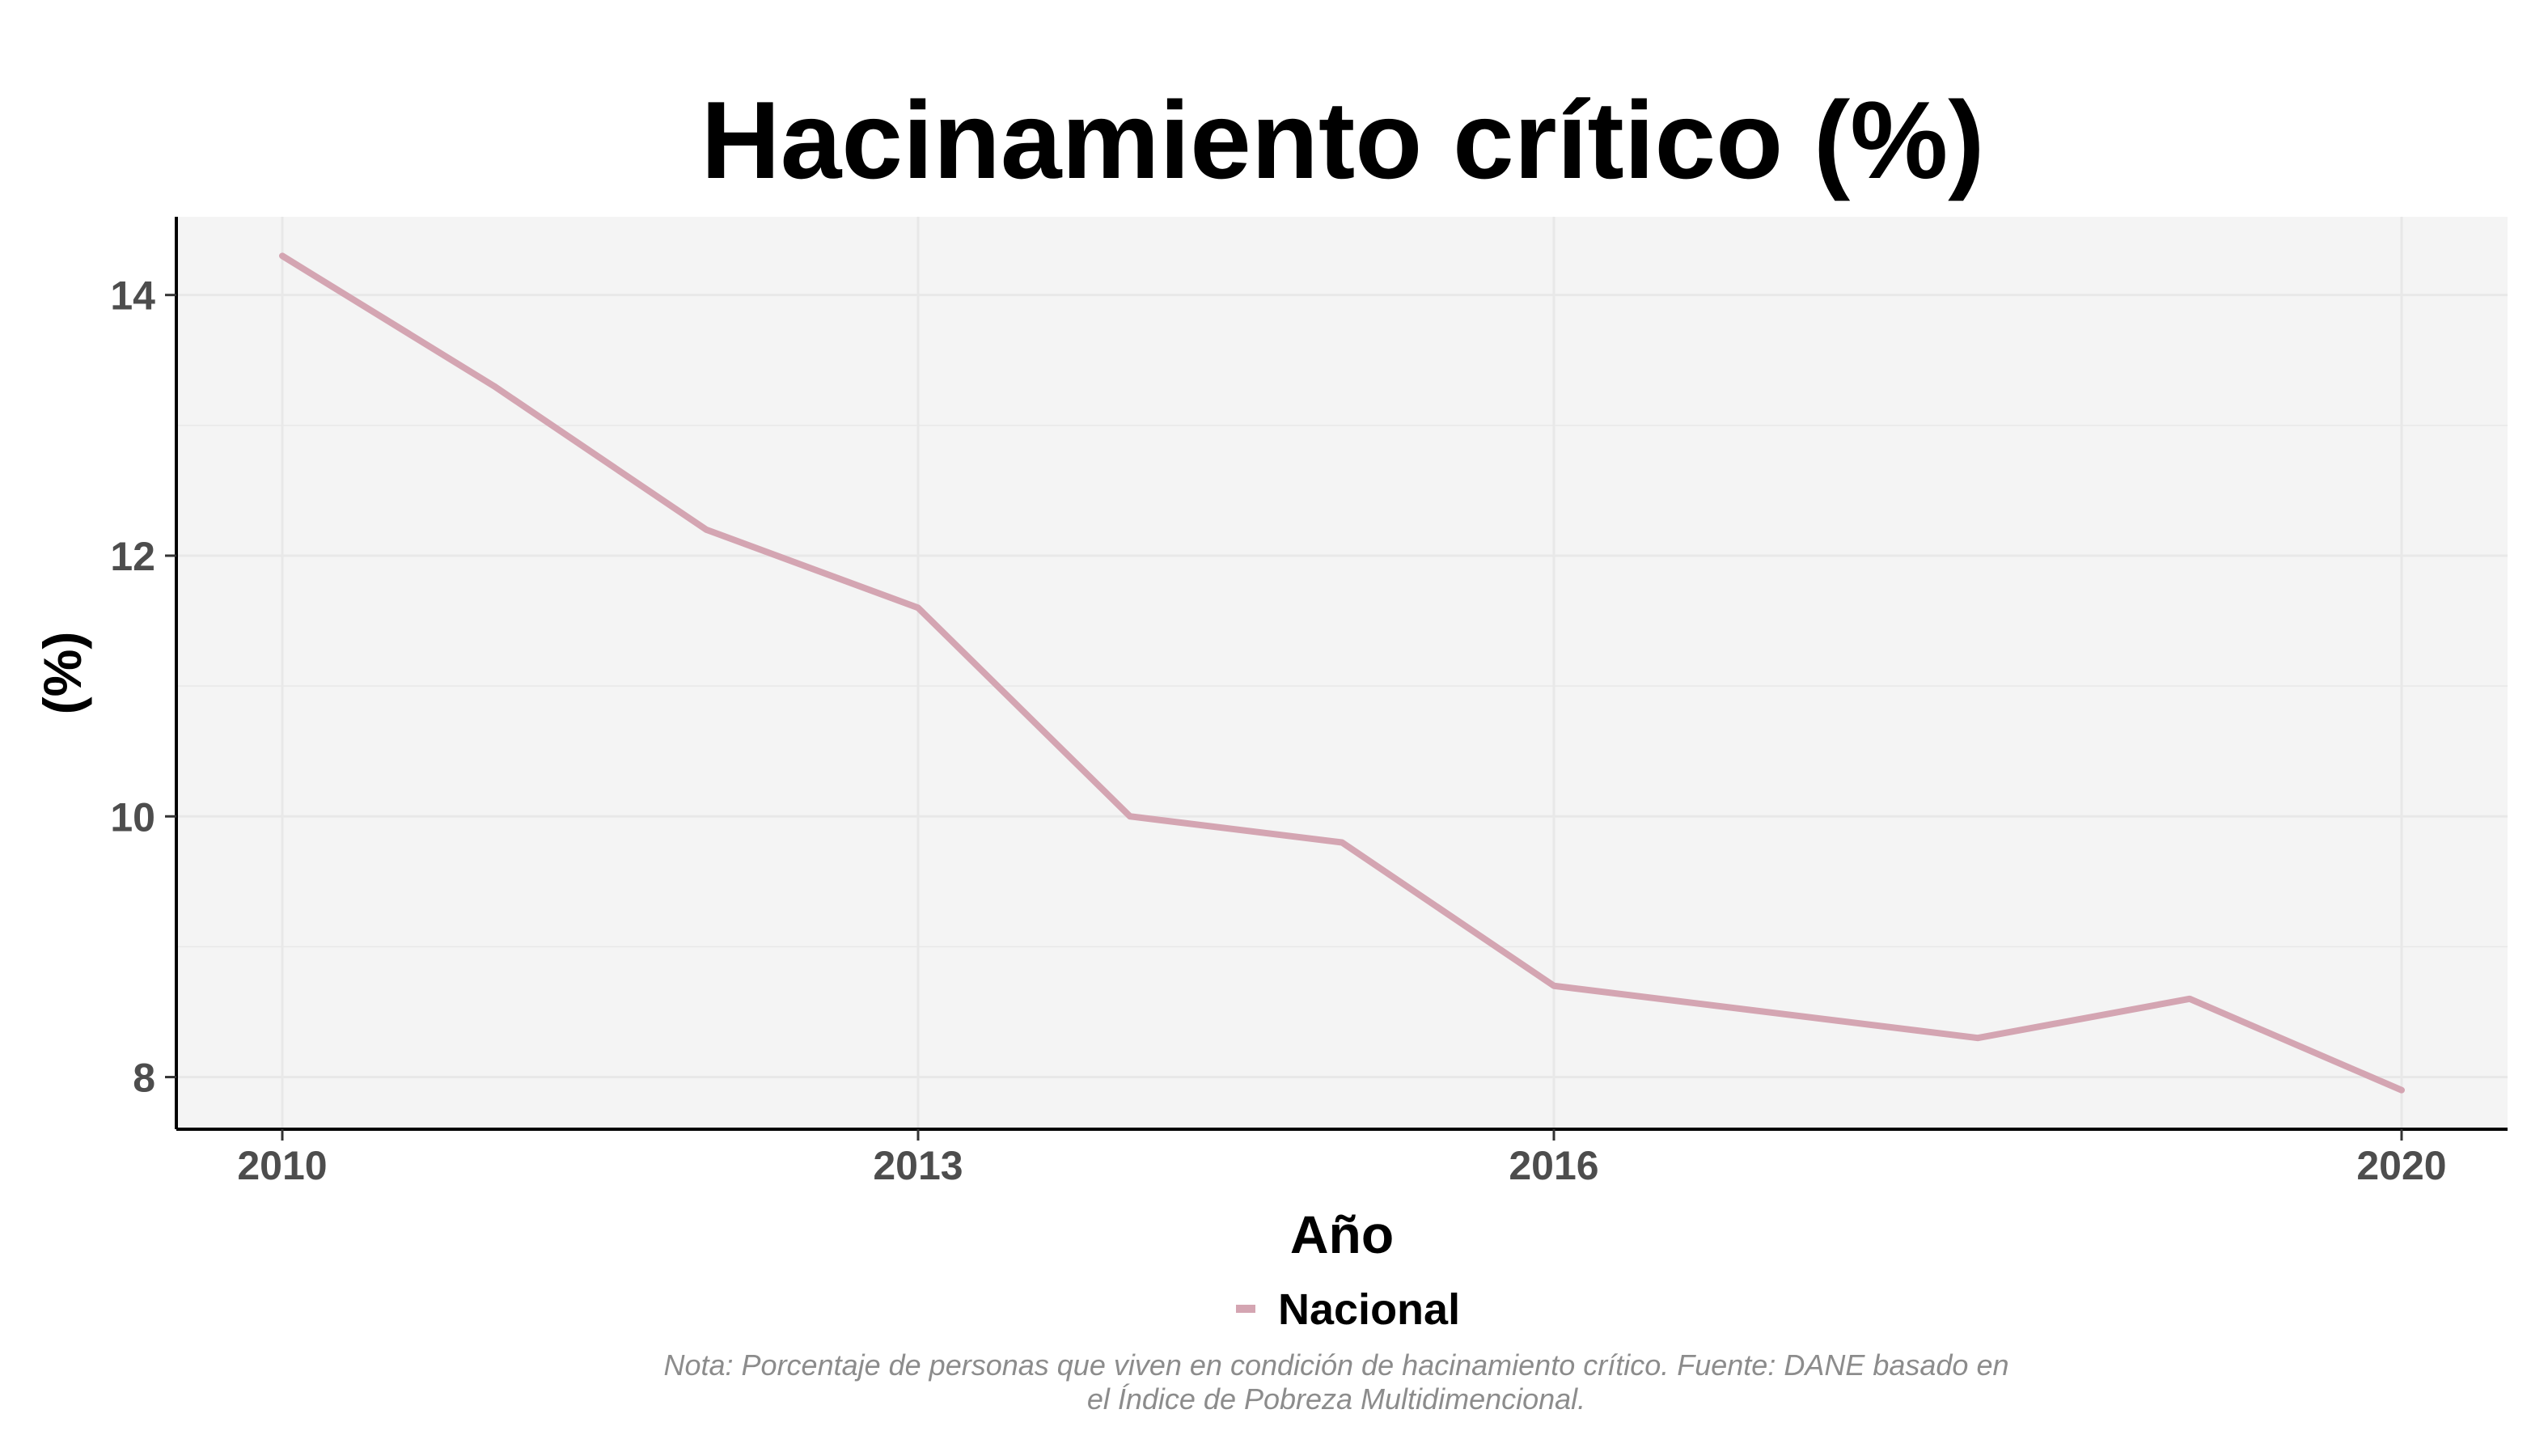 Image resolution: width=2548 pixels, height=1456 pixels. Describe the element at coordinates (144, 1078) in the screenshot. I see `y-tick-label: 8` at that location.